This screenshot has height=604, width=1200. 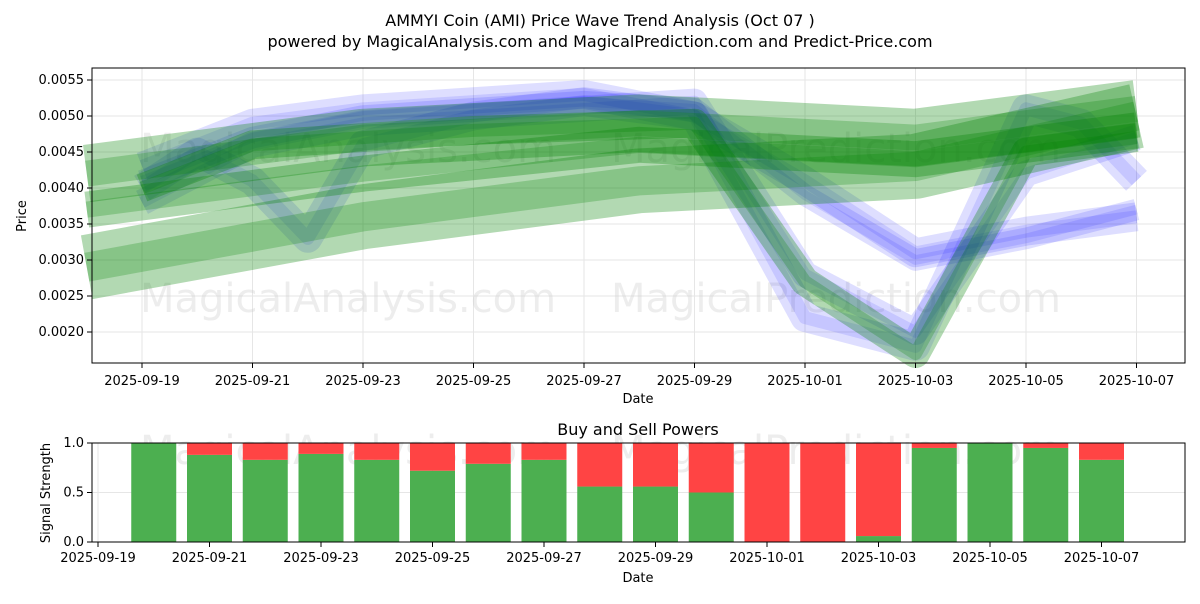 I want to click on price-y-tick-label: 0.0040, so click(x=62, y=188).